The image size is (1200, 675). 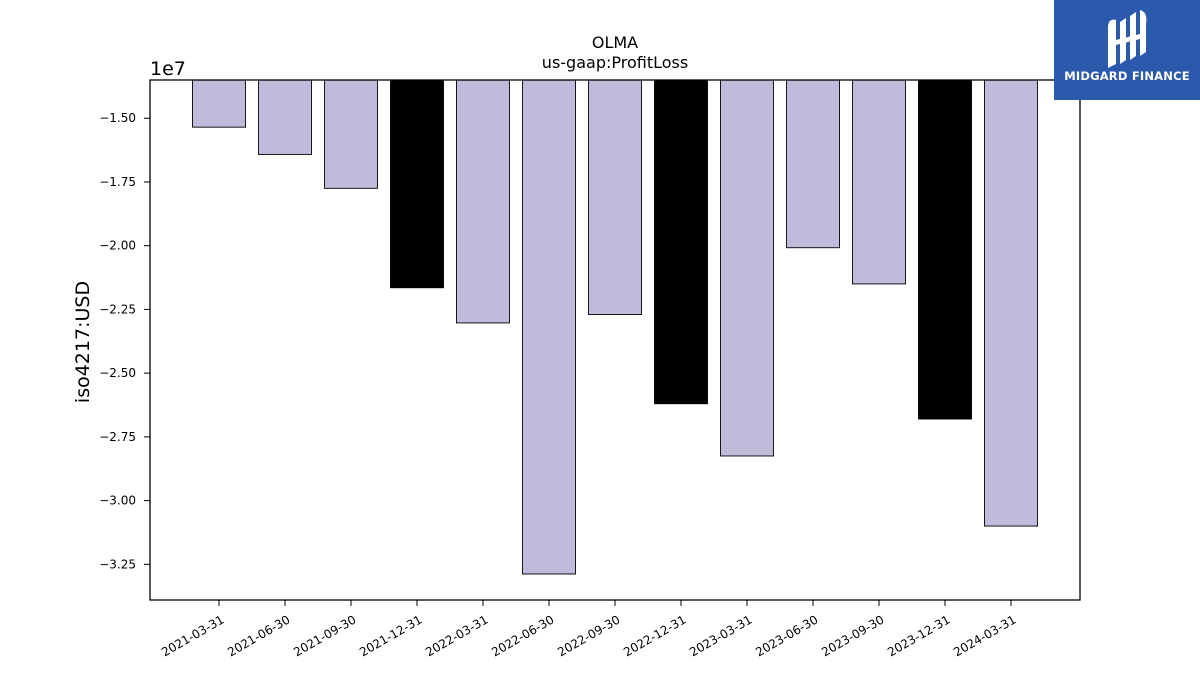 I want to click on x-tick-label: 2022-06-30, so click(x=522, y=635).